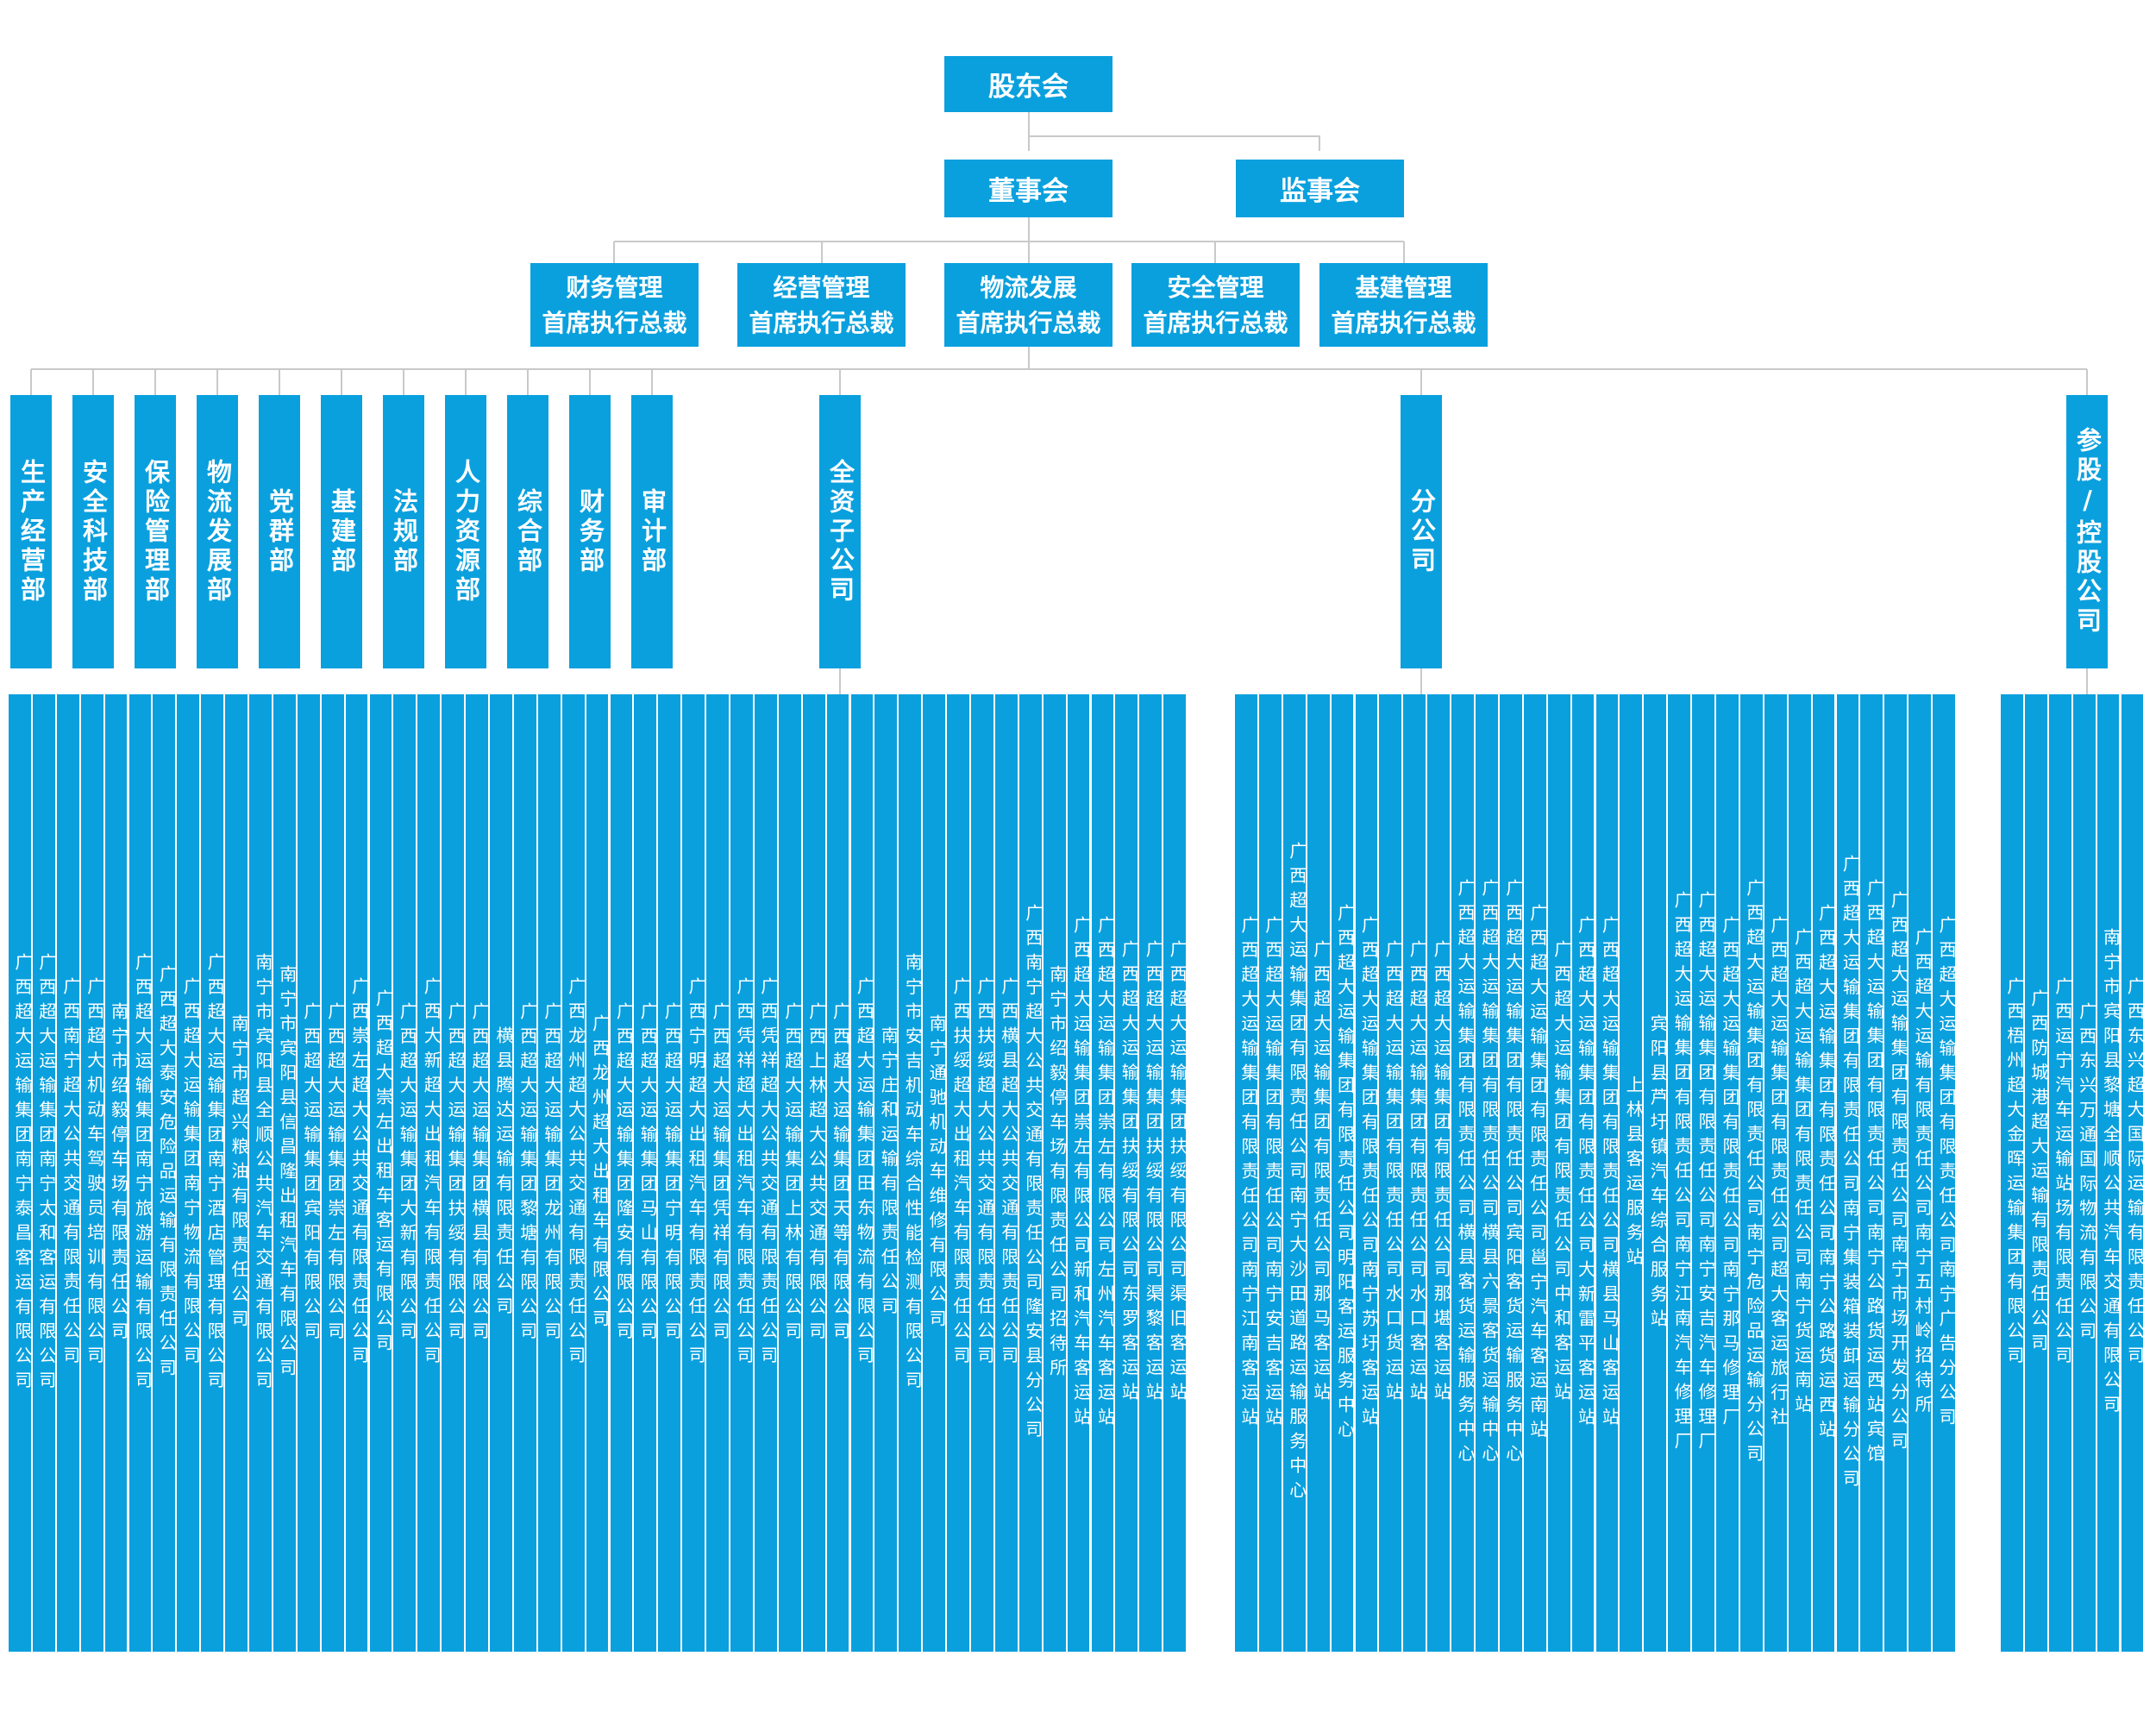 This screenshot has height=1725, width=2156. Describe the element at coordinates (1439, 1173) in the screenshot. I see `branch-item: 广西超大运输集团有限责任公司那堪客运站` at that location.